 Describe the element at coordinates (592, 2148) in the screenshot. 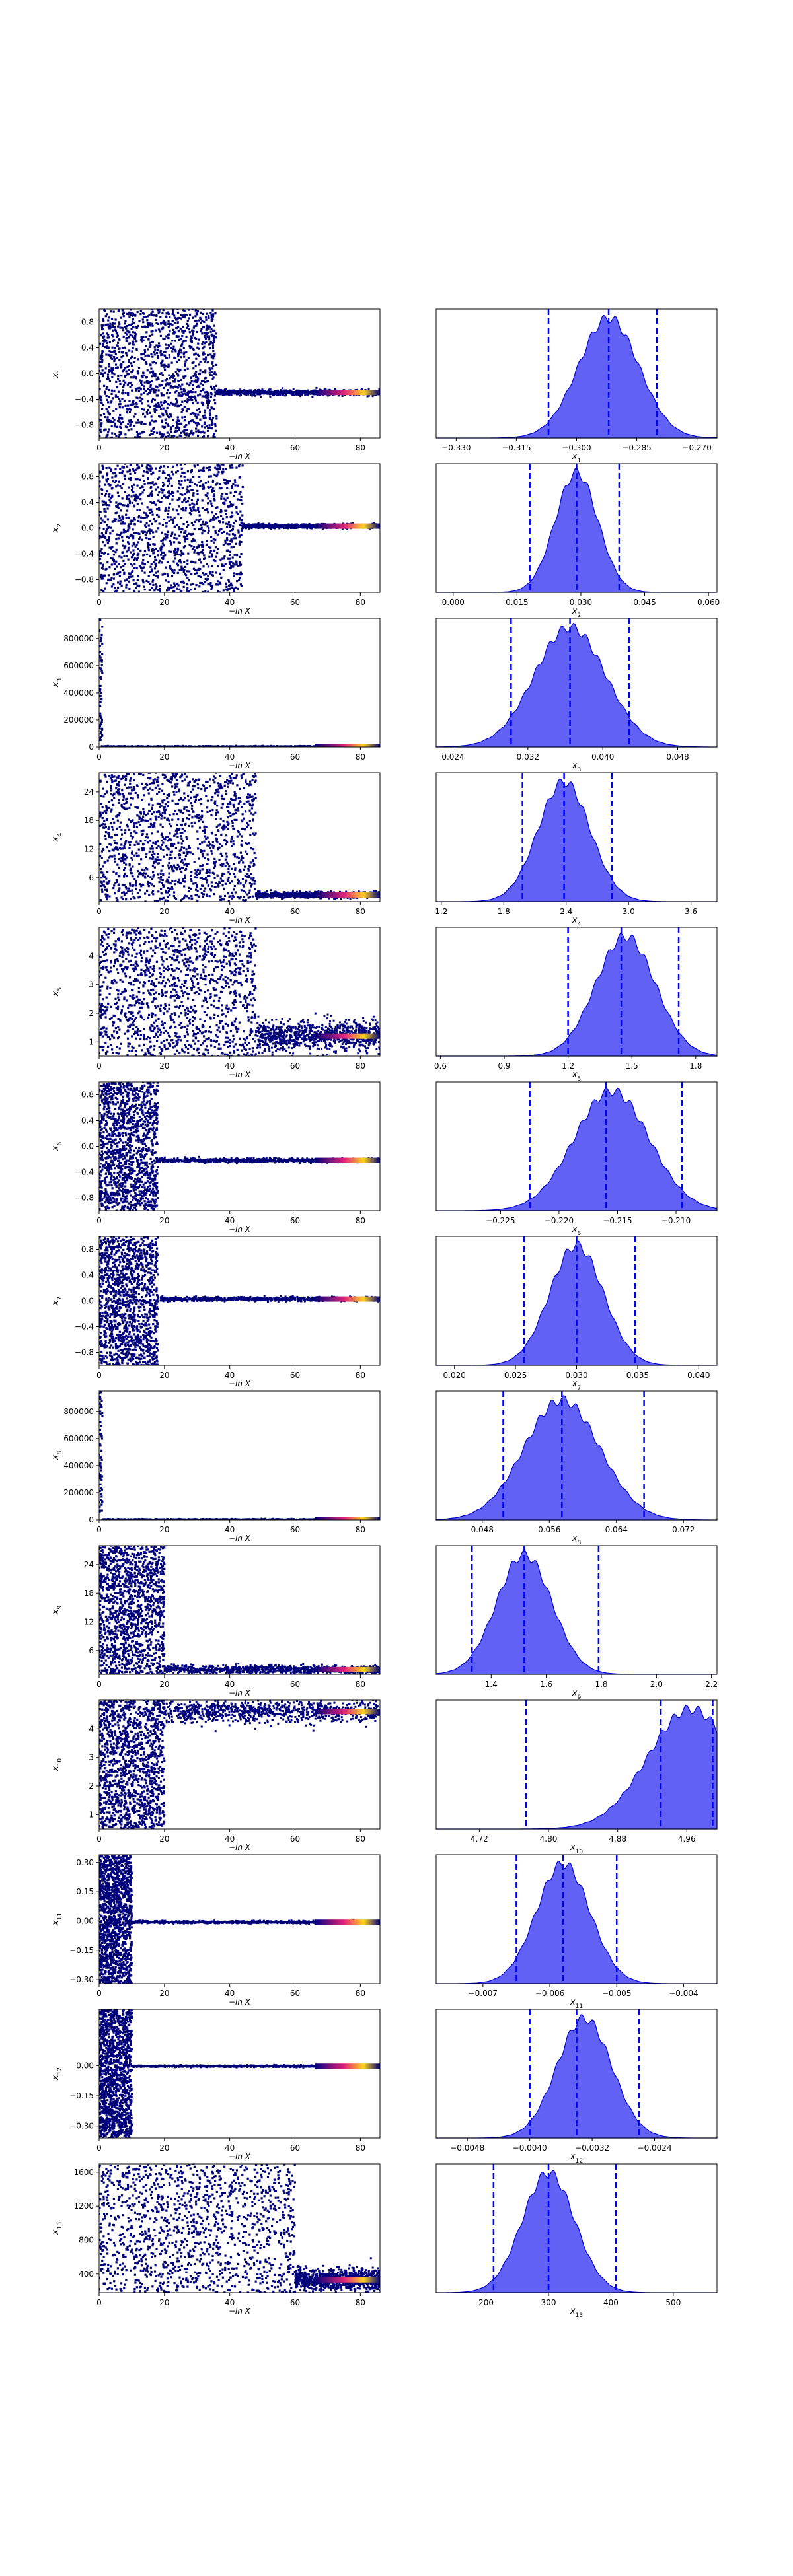

I see `posterior-xtick-label: −0.0032` at that location.